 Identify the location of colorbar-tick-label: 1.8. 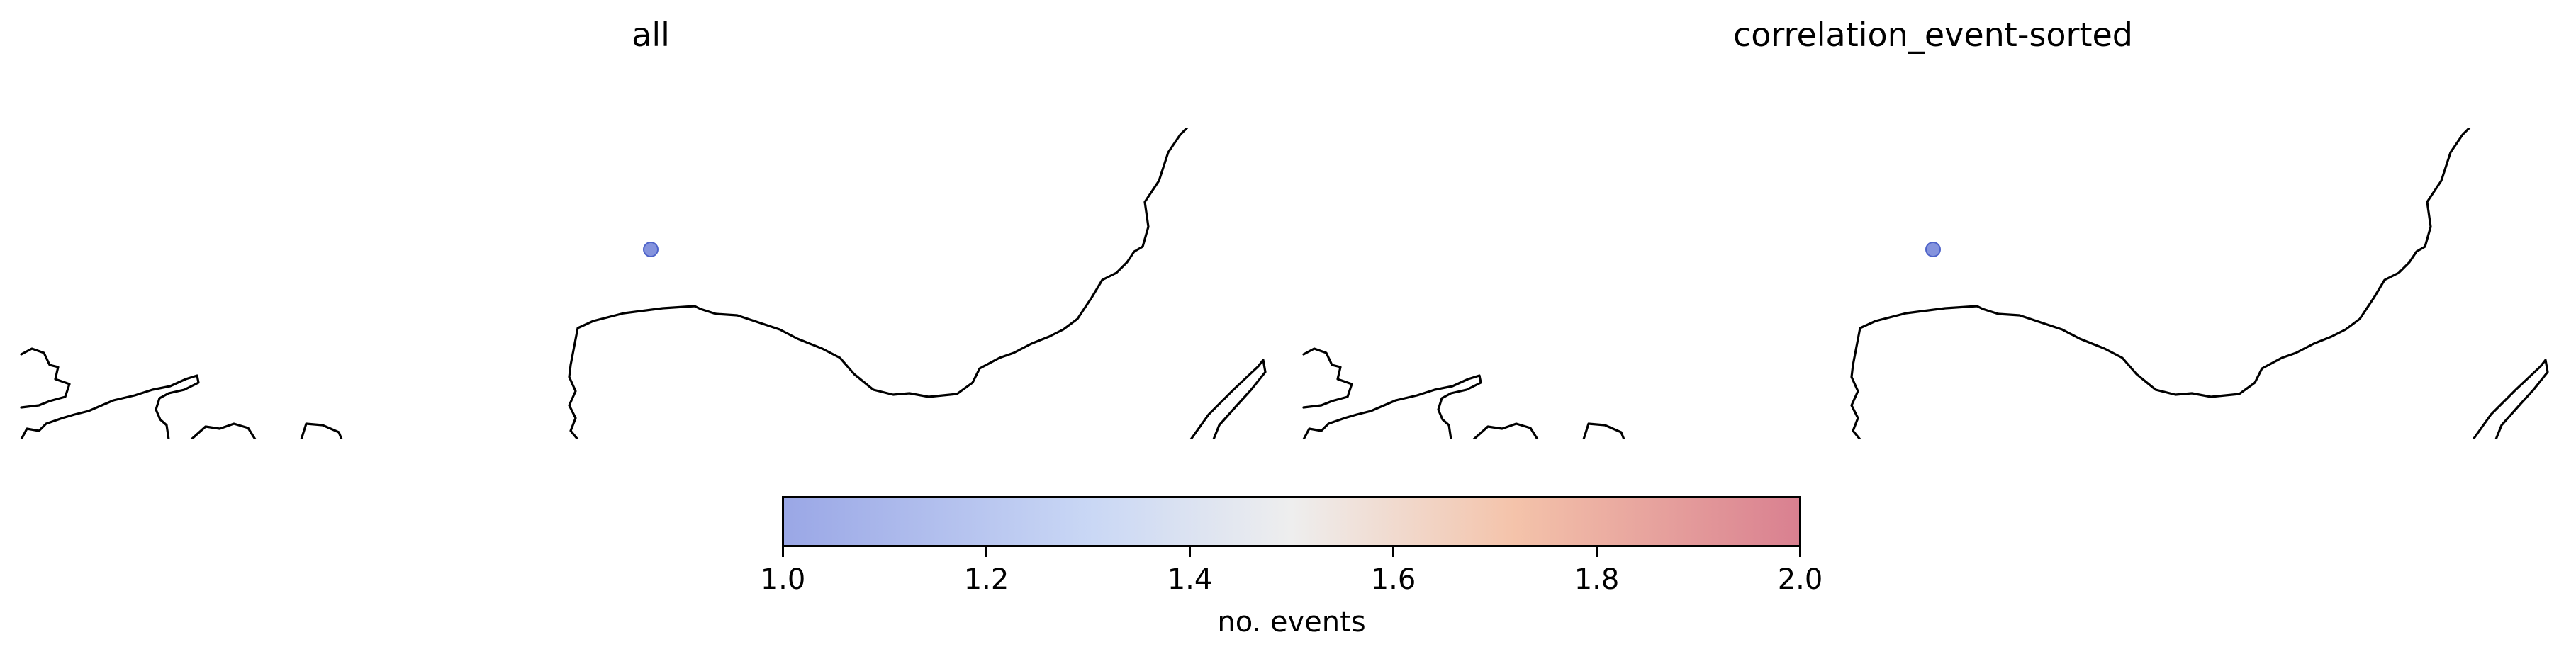
(1597, 579).